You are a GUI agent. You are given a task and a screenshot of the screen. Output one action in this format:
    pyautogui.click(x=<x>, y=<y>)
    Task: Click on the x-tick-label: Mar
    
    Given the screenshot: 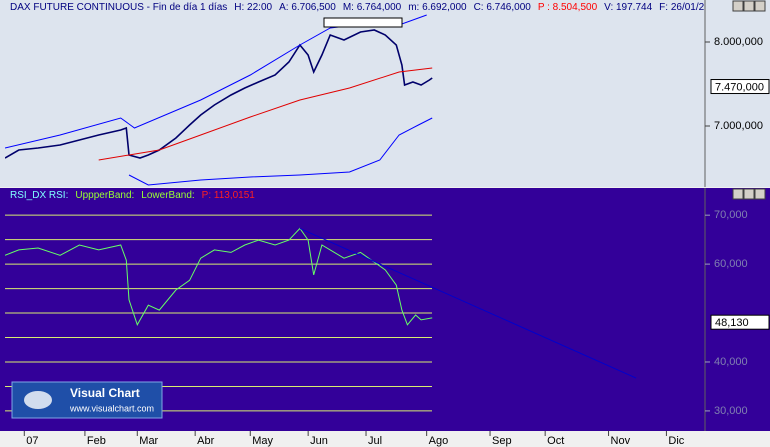 What is the action you would take?
    pyautogui.click(x=148, y=441)
    